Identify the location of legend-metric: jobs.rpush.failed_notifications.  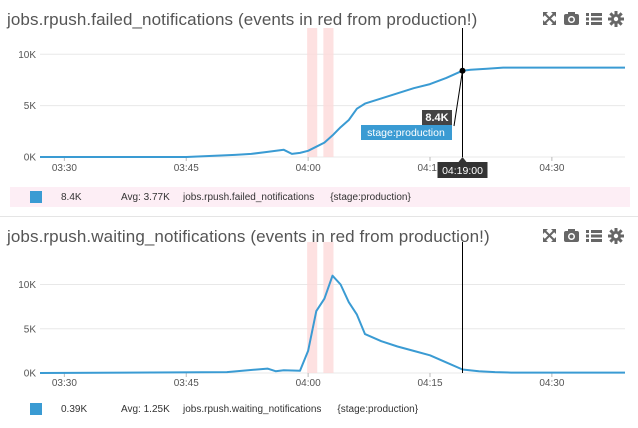
(249, 197).